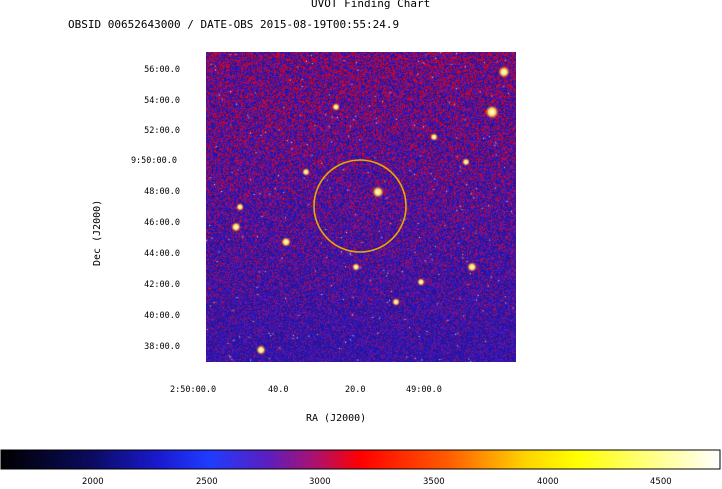 The image size is (722, 489). What do you see at coordinates (424, 390) in the screenshot?
I see `ra-tick: 49:00.0` at bounding box center [424, 390].